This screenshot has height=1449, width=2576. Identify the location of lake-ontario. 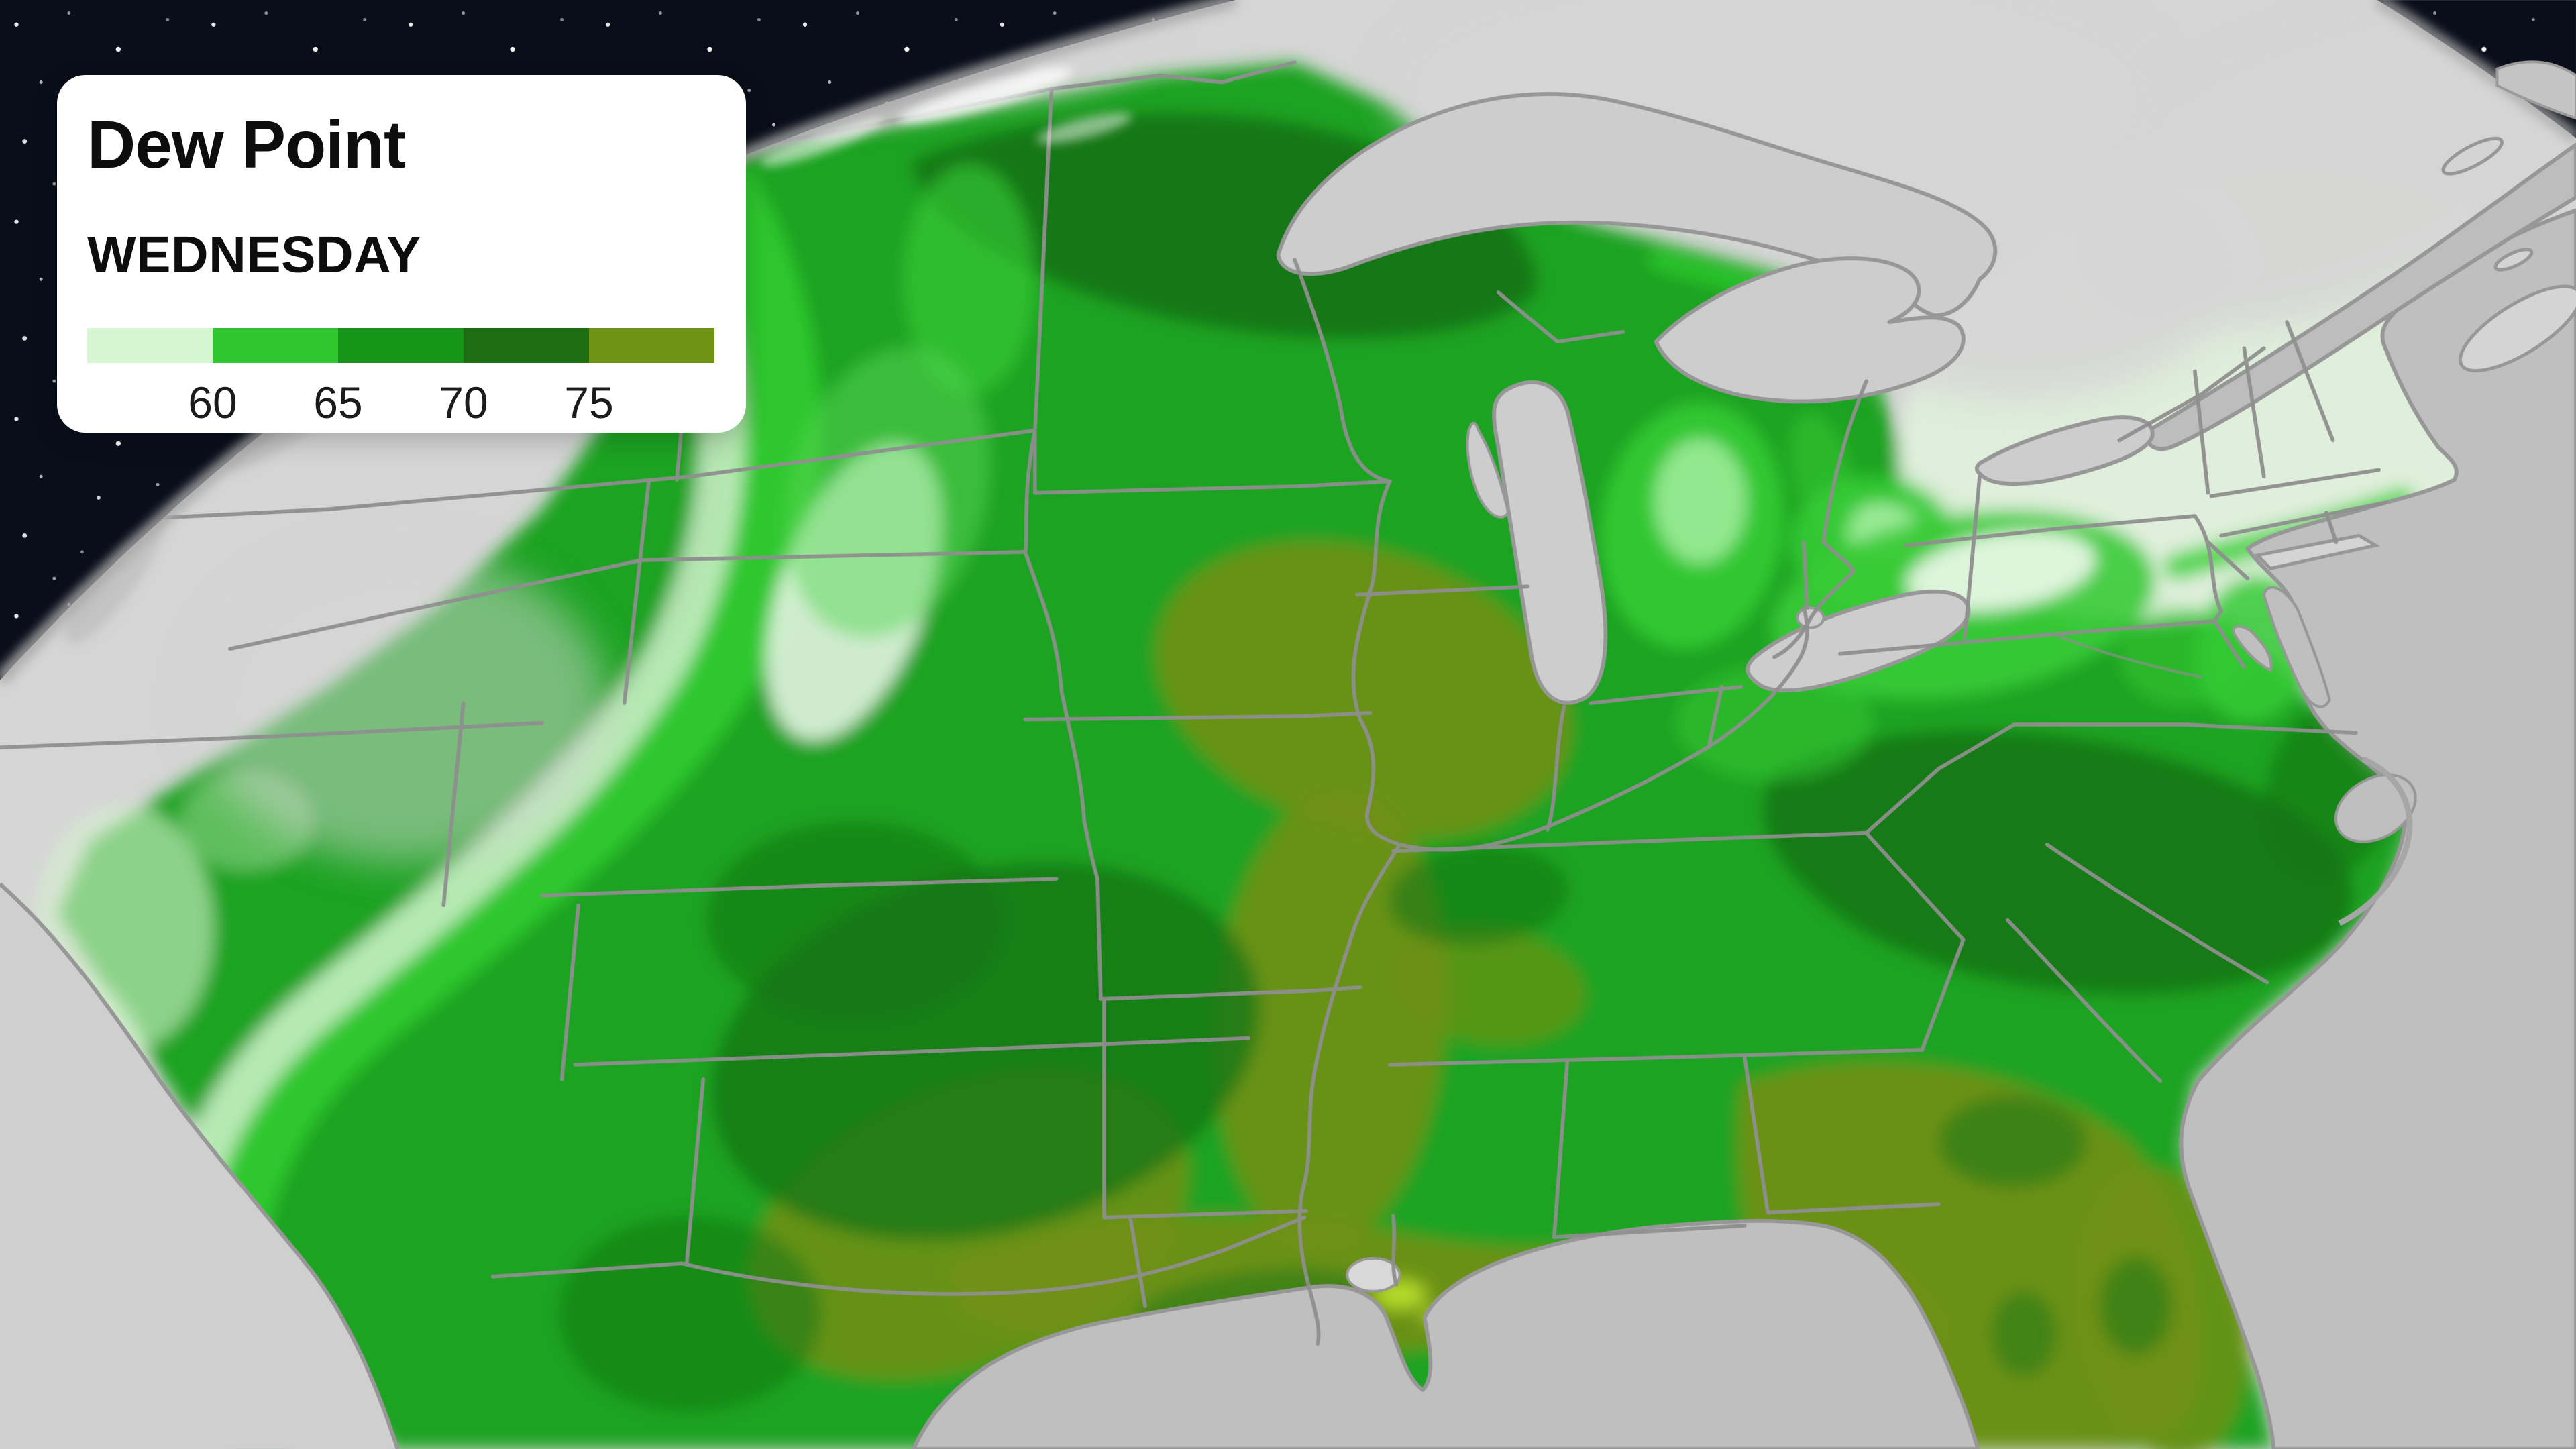
(2064, 450).